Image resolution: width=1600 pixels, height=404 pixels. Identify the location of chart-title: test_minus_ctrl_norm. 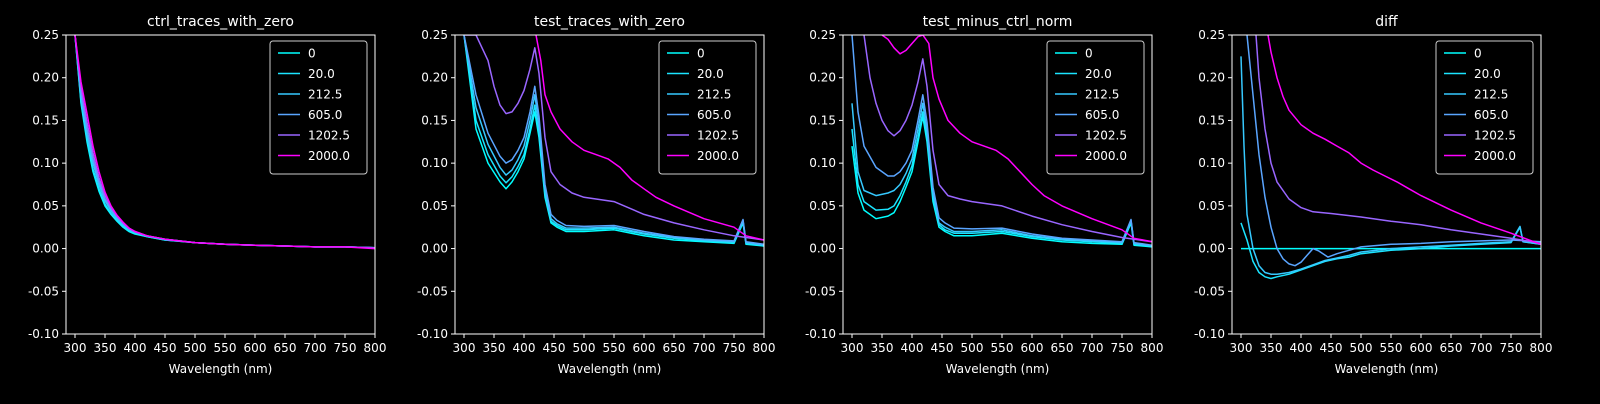
(998, 22).